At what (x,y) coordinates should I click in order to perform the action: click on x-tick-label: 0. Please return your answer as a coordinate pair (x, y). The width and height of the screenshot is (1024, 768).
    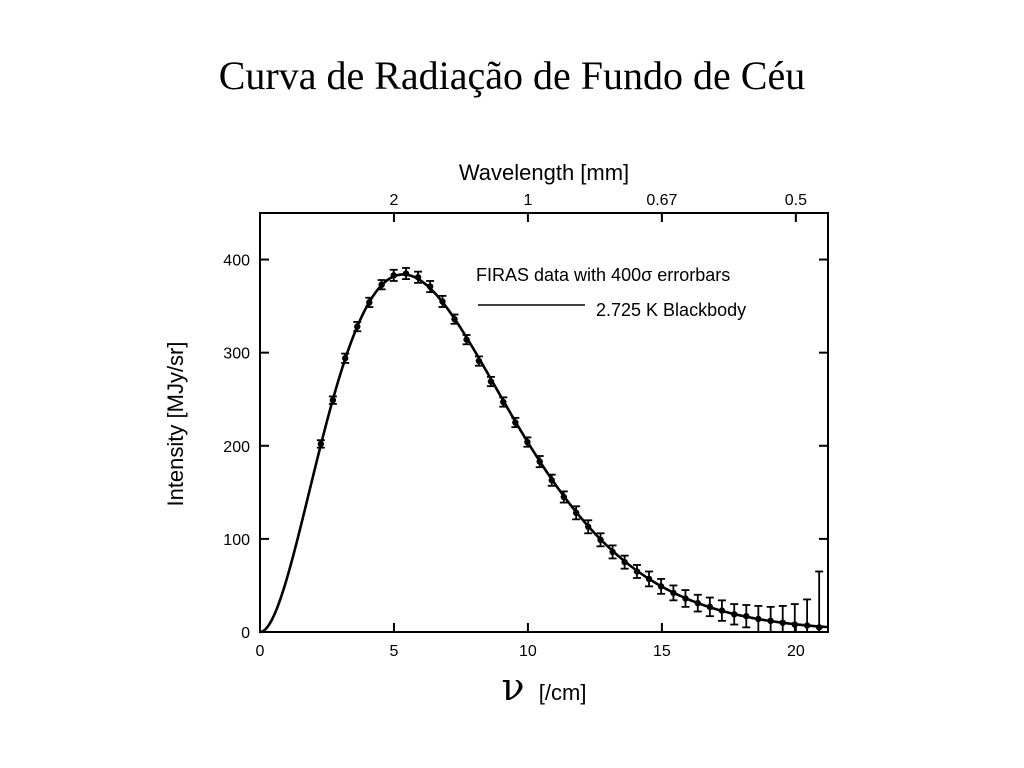
    Looking at the image, I should click on (260, 651).